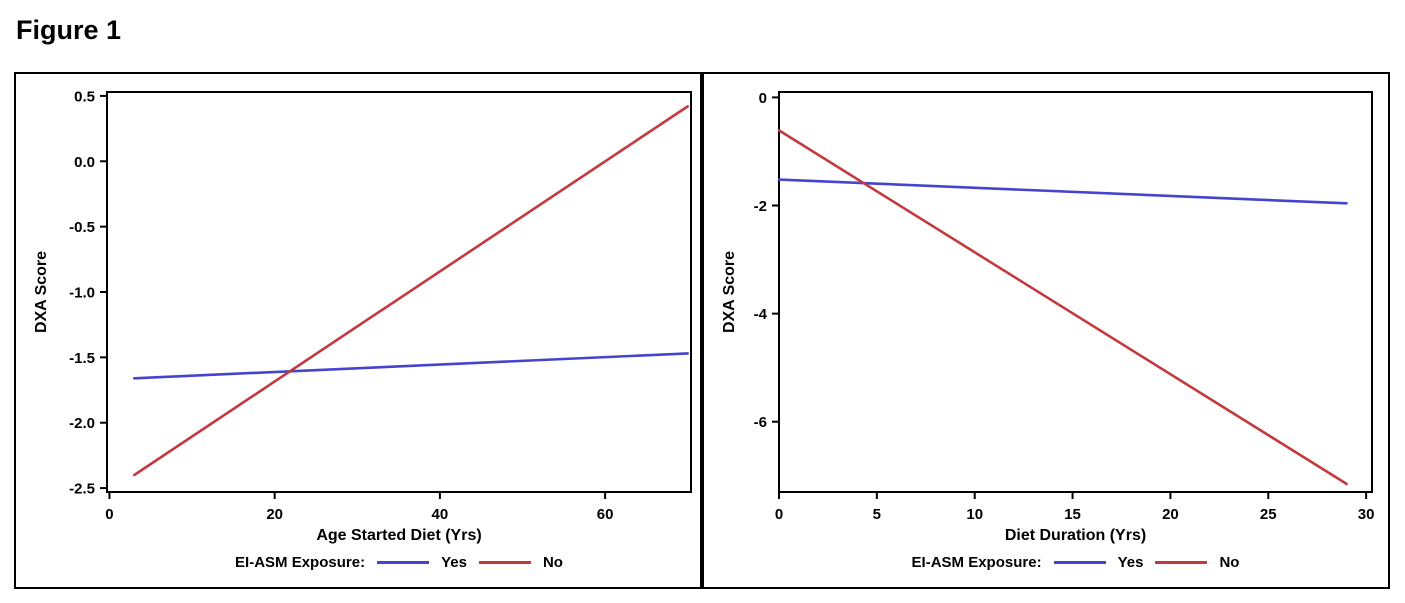  Describe the element at coordinates (877, 514) in the screenshot. I see `x-tick-label: 5` at that location.